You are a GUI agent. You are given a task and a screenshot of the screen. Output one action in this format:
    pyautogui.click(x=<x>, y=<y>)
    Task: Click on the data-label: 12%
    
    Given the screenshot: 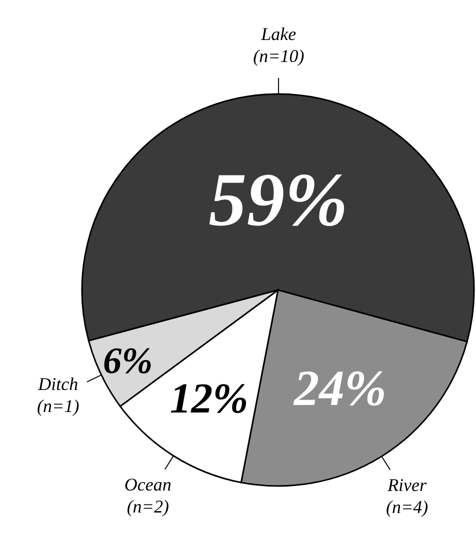 What is the action you would take?
    pyautogui.click(x=209, y=398)
    